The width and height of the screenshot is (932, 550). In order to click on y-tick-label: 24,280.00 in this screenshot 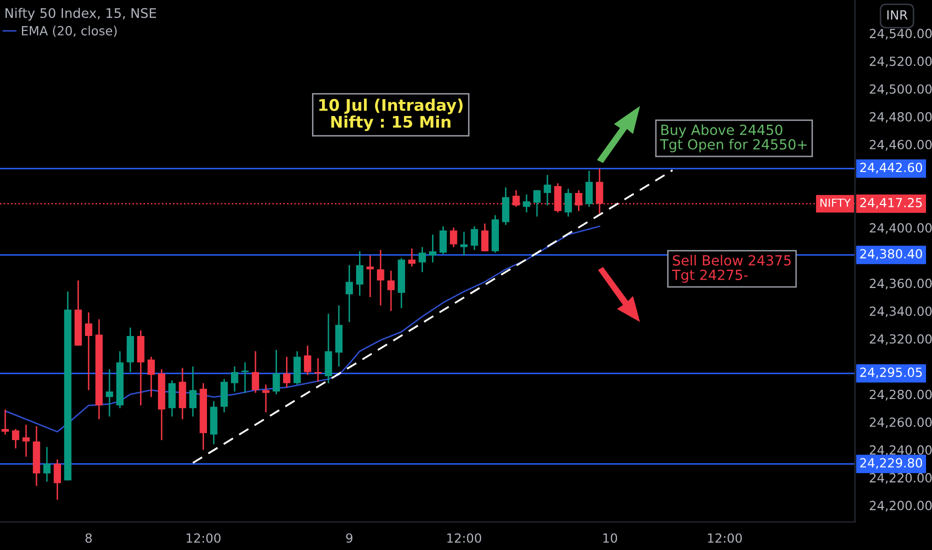, I will do `click(901, 395)`.